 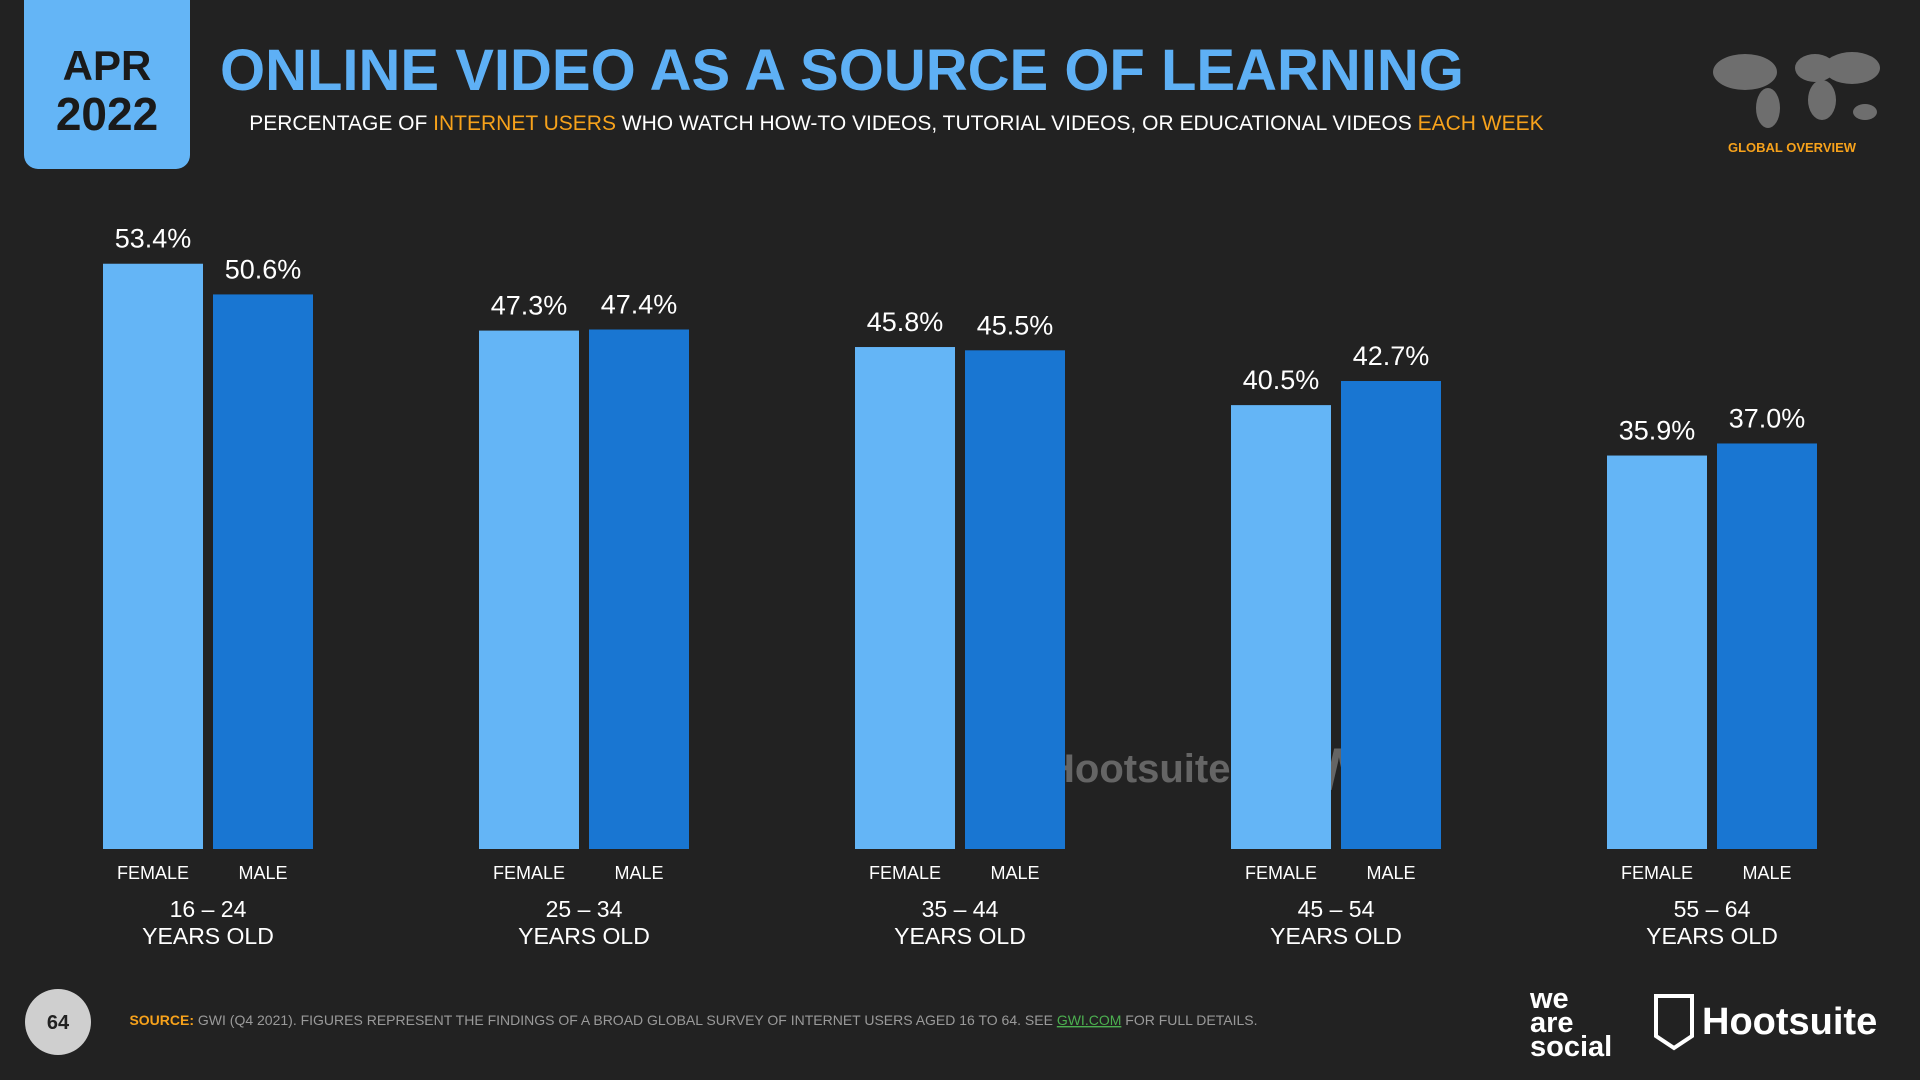 I want to click on logo-text: social, so click(x=1571, y=1047).